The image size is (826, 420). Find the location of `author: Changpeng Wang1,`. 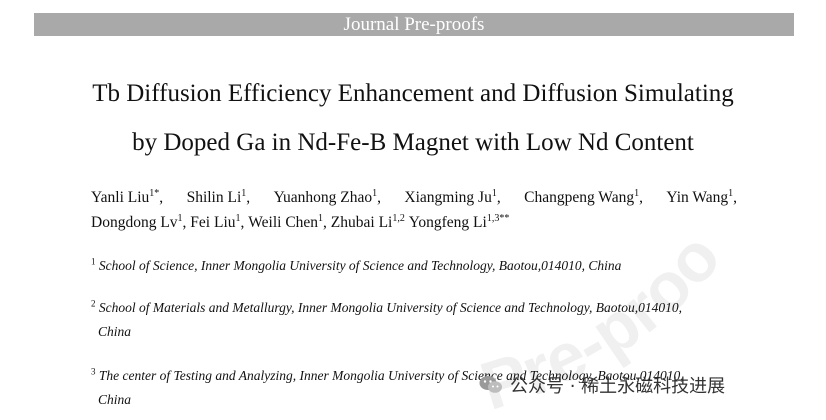

author: Changpeng Wang1, is located at coordinates (583, 196).